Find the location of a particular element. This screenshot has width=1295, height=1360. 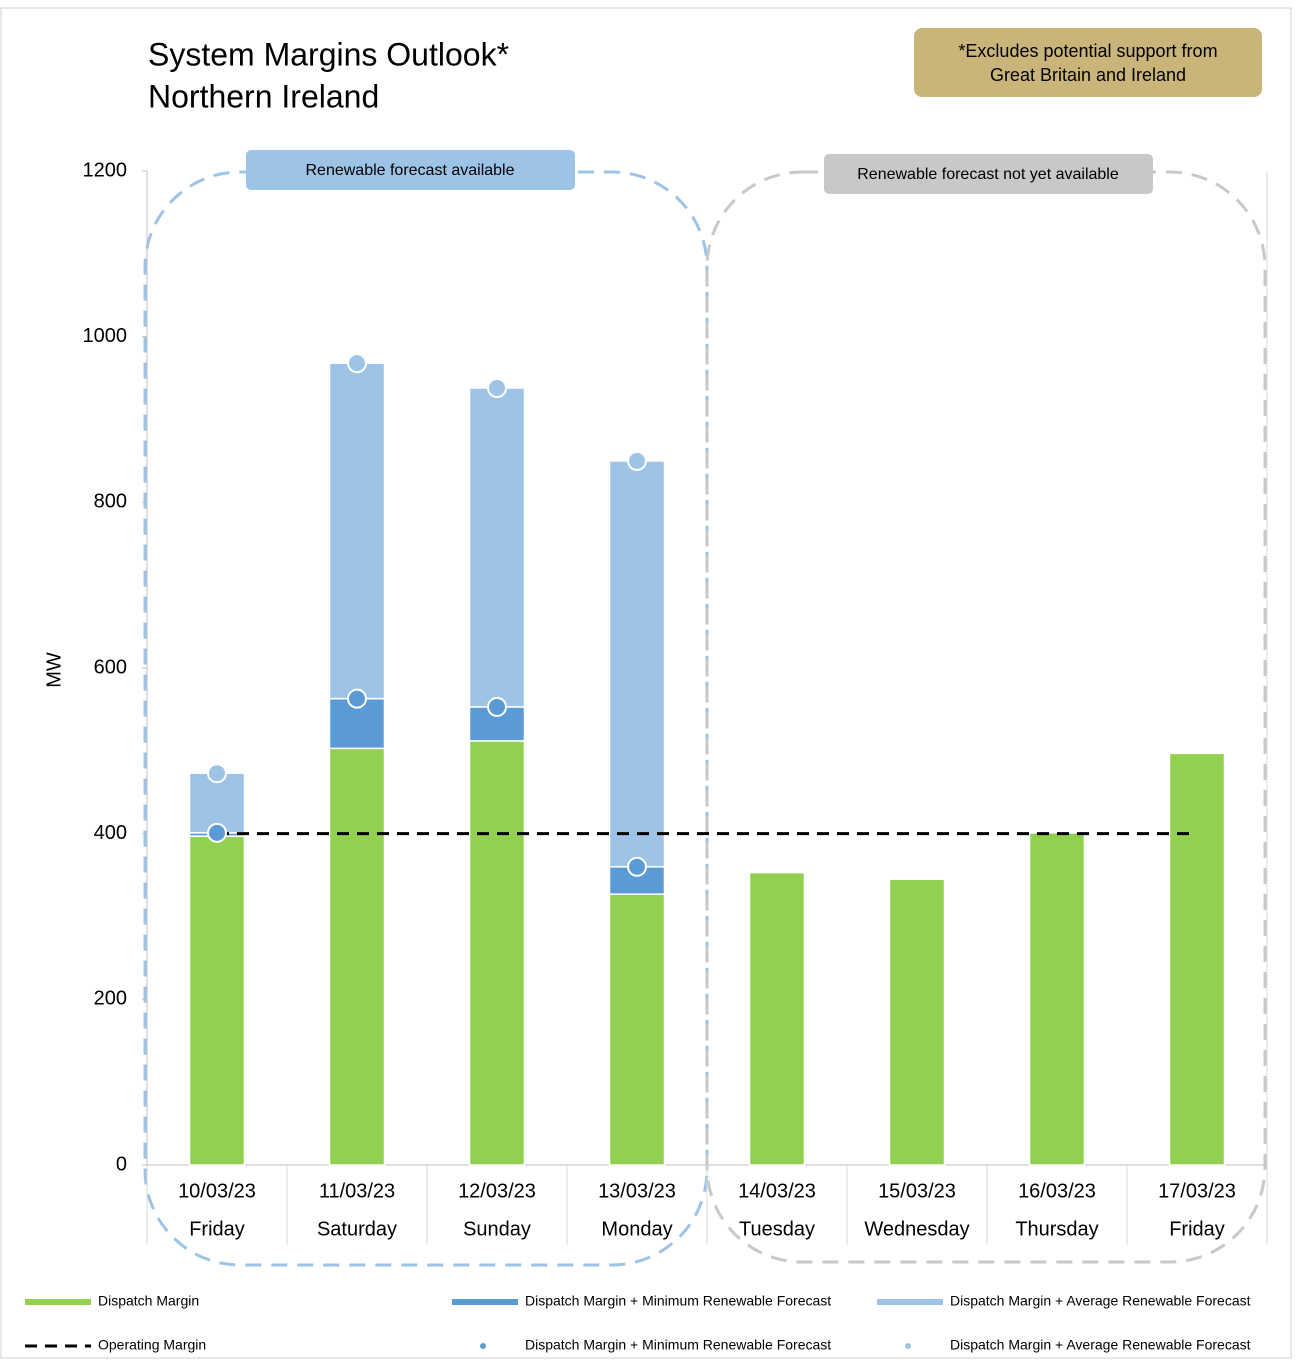

y-tick-label: 400 is located at coordinates (110, 833).